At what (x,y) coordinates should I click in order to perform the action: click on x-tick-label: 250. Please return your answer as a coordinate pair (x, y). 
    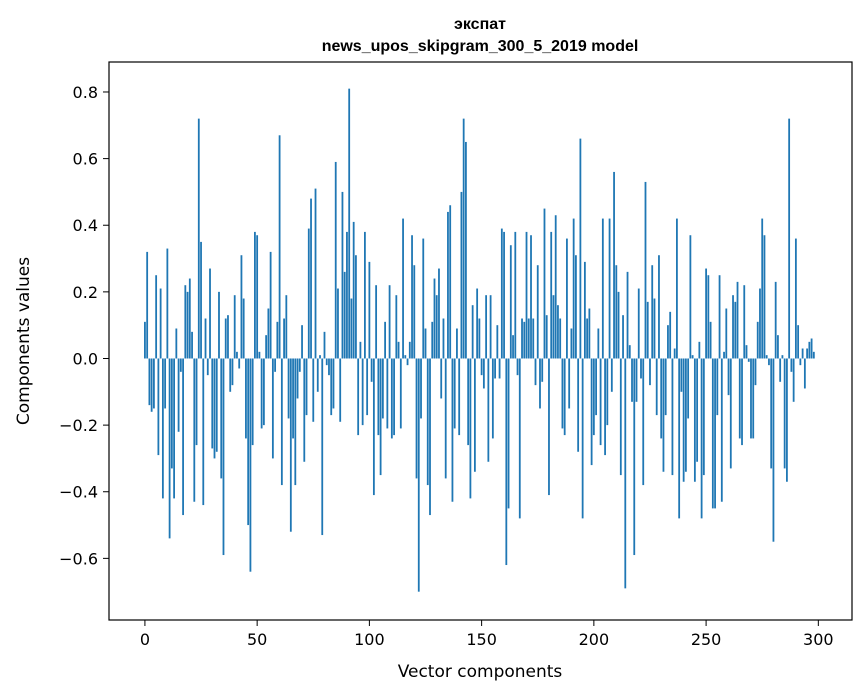
    Looking at the image, I should click on (706, 639).